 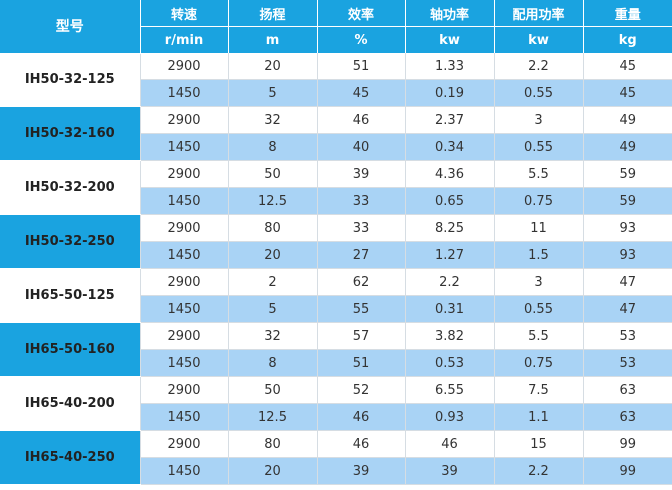 What do you see at coordinates (361, 255) in the screenshot?
I see `efficiency-cell: 27` at bounding box center [361, 255].